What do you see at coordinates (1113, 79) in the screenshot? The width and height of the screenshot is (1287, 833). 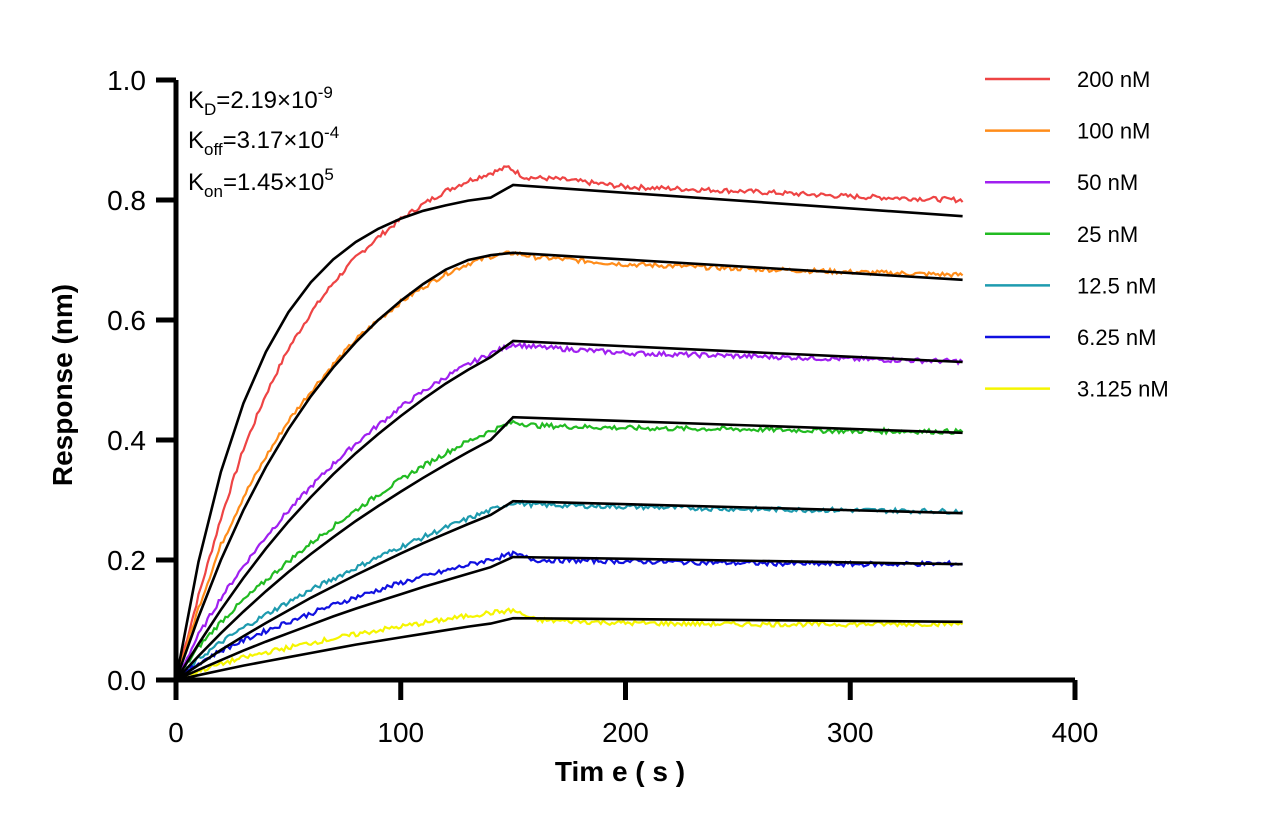 I see `legend-label-0: 200 nM` at bounding box center [1113, 79].